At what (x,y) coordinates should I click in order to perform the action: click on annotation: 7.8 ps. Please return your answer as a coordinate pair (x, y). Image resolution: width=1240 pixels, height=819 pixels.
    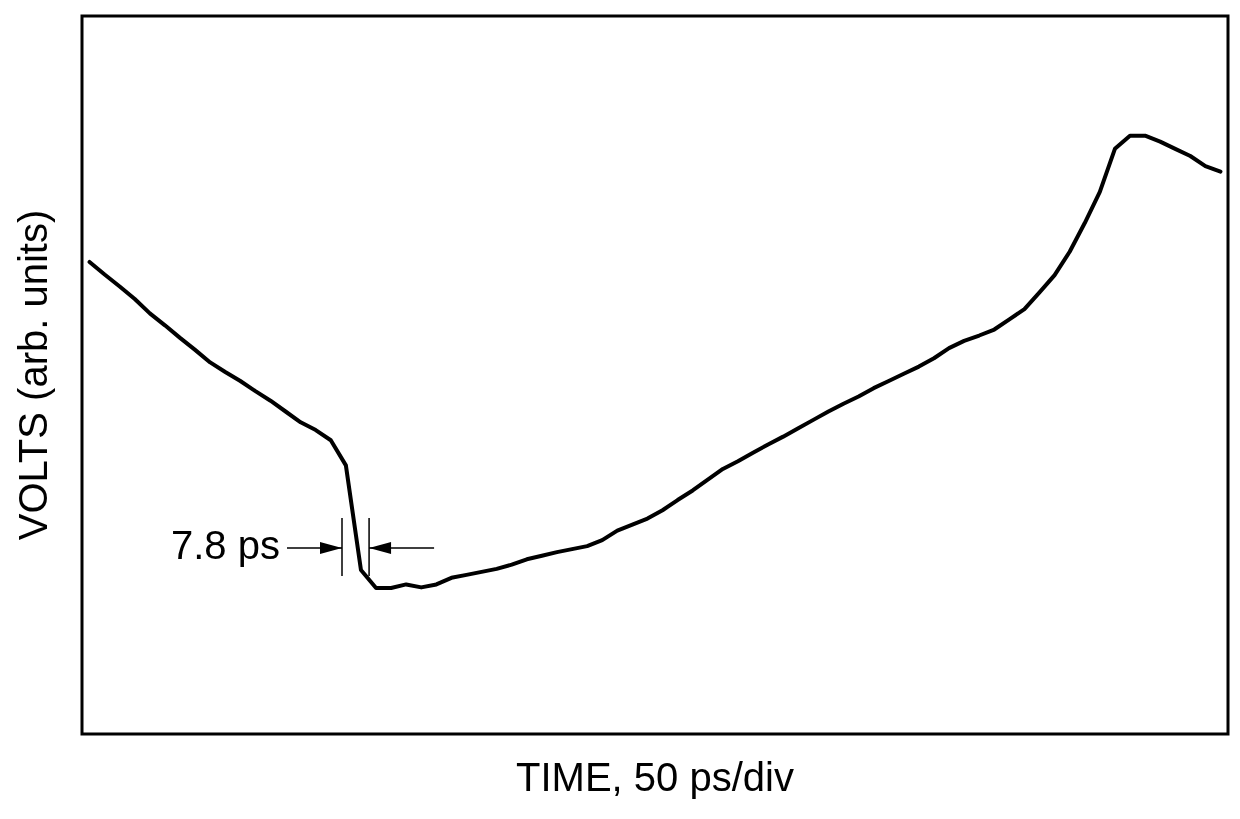
    Looking at the image, I should click on (225, 544).